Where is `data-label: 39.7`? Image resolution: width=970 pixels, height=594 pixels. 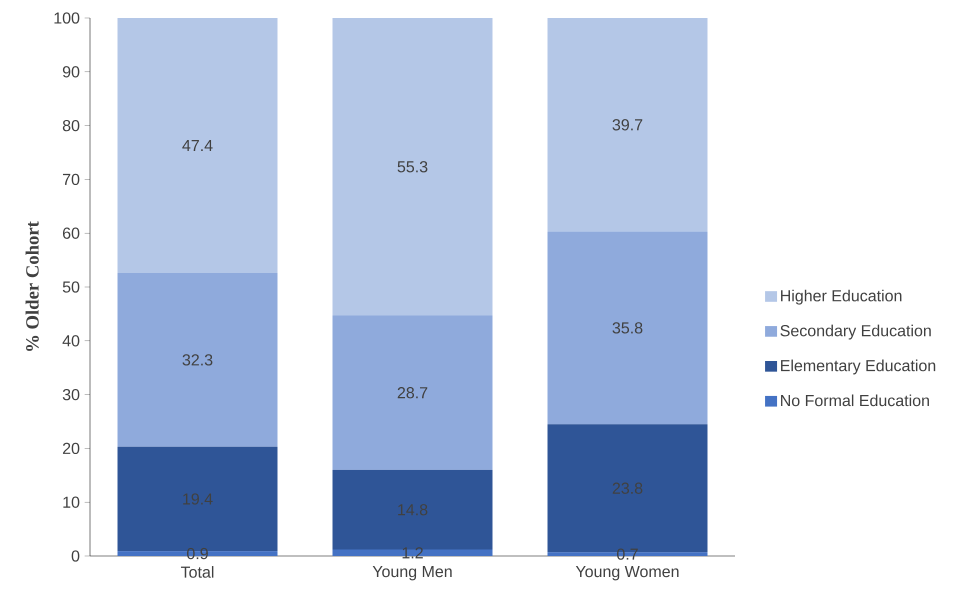
data-label: 39.7 is located at coordinates (627, 124).